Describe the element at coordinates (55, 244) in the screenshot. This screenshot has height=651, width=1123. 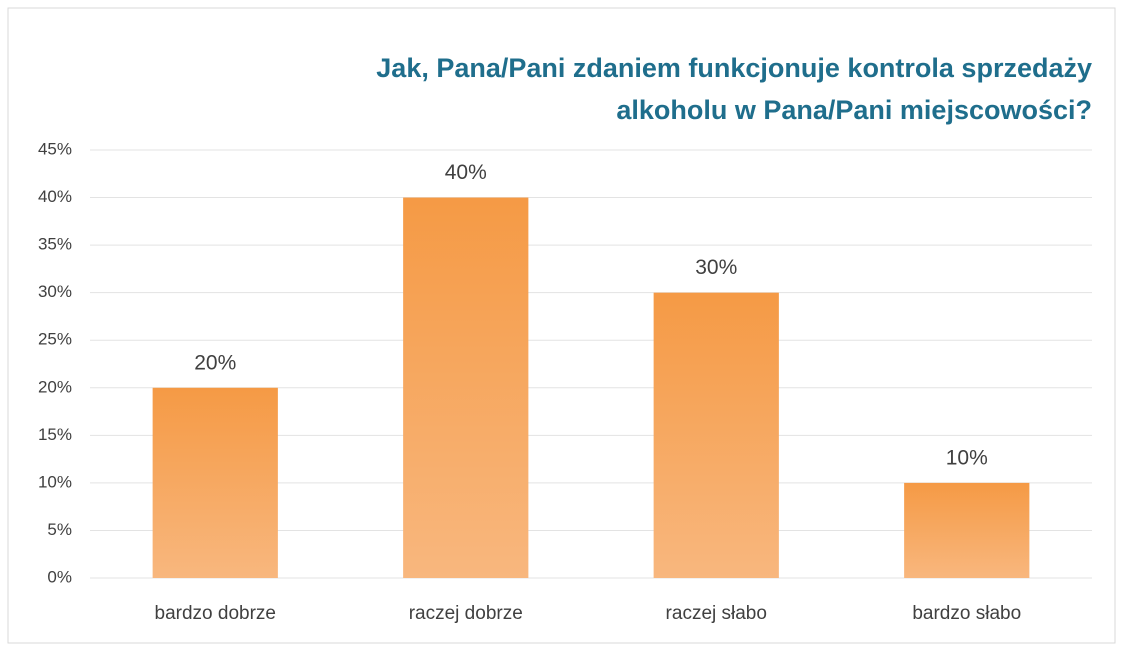
I see `y-tick-label: 35%` at that location.